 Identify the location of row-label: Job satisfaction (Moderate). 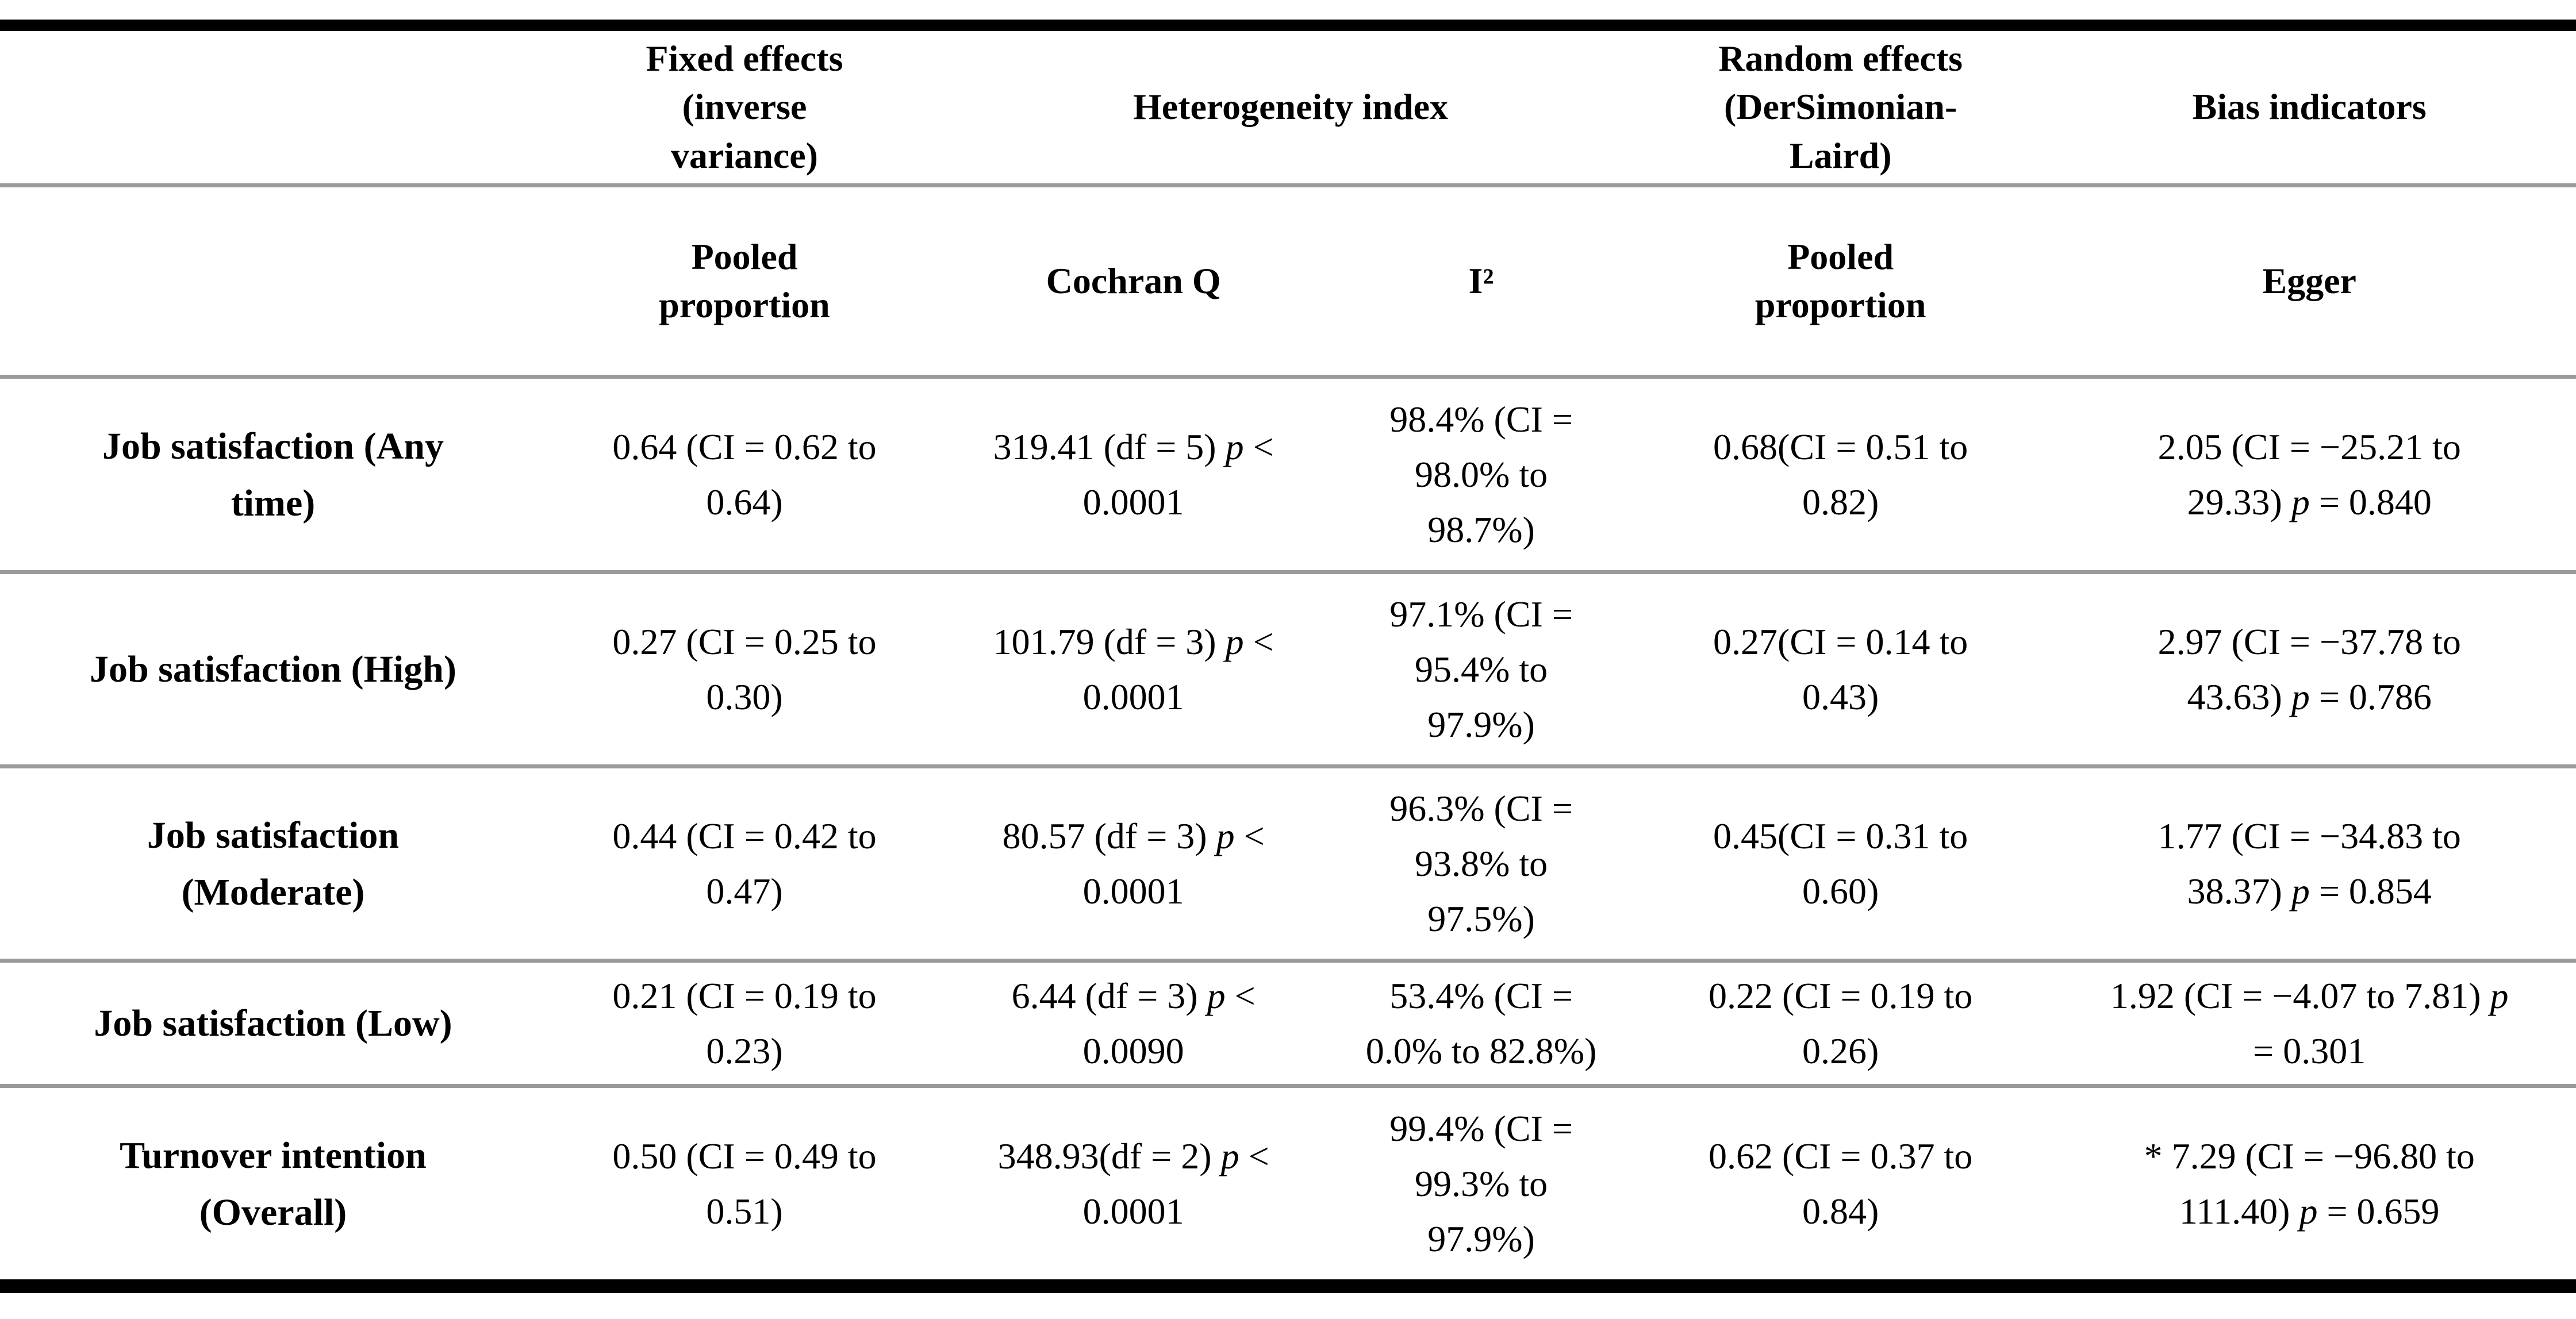
(273, 863).